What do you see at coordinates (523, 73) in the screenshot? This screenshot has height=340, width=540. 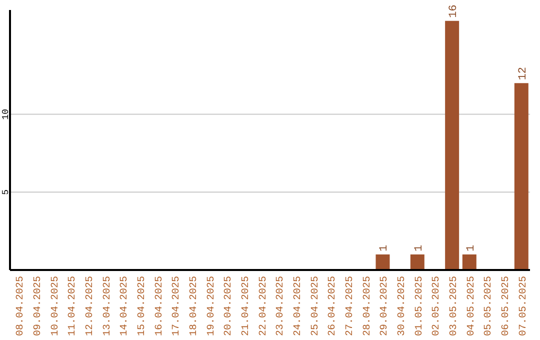 I see `data-label: 12` at bounding box center [523, 73].